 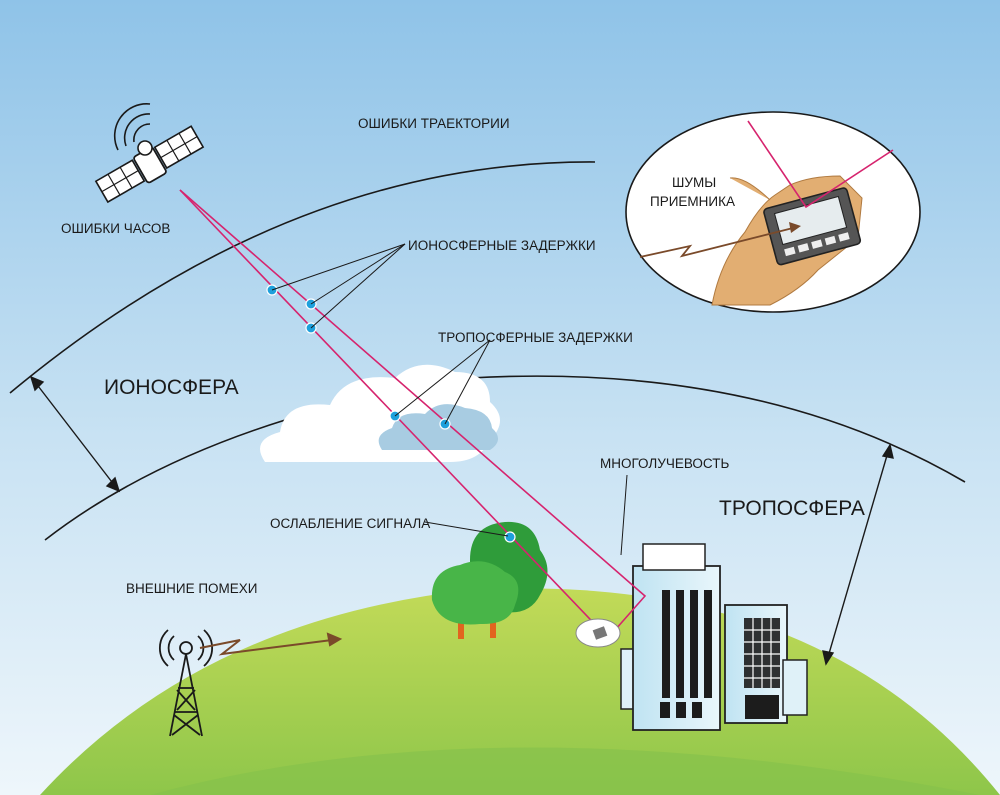 What do you see at coordinates (502, 245) in the screenshot?
I see `ionospheric-delays-label: ИОНОСФЕРНЫЕ ЗАДЕРЖКИ` at bounding box center [502, 245].